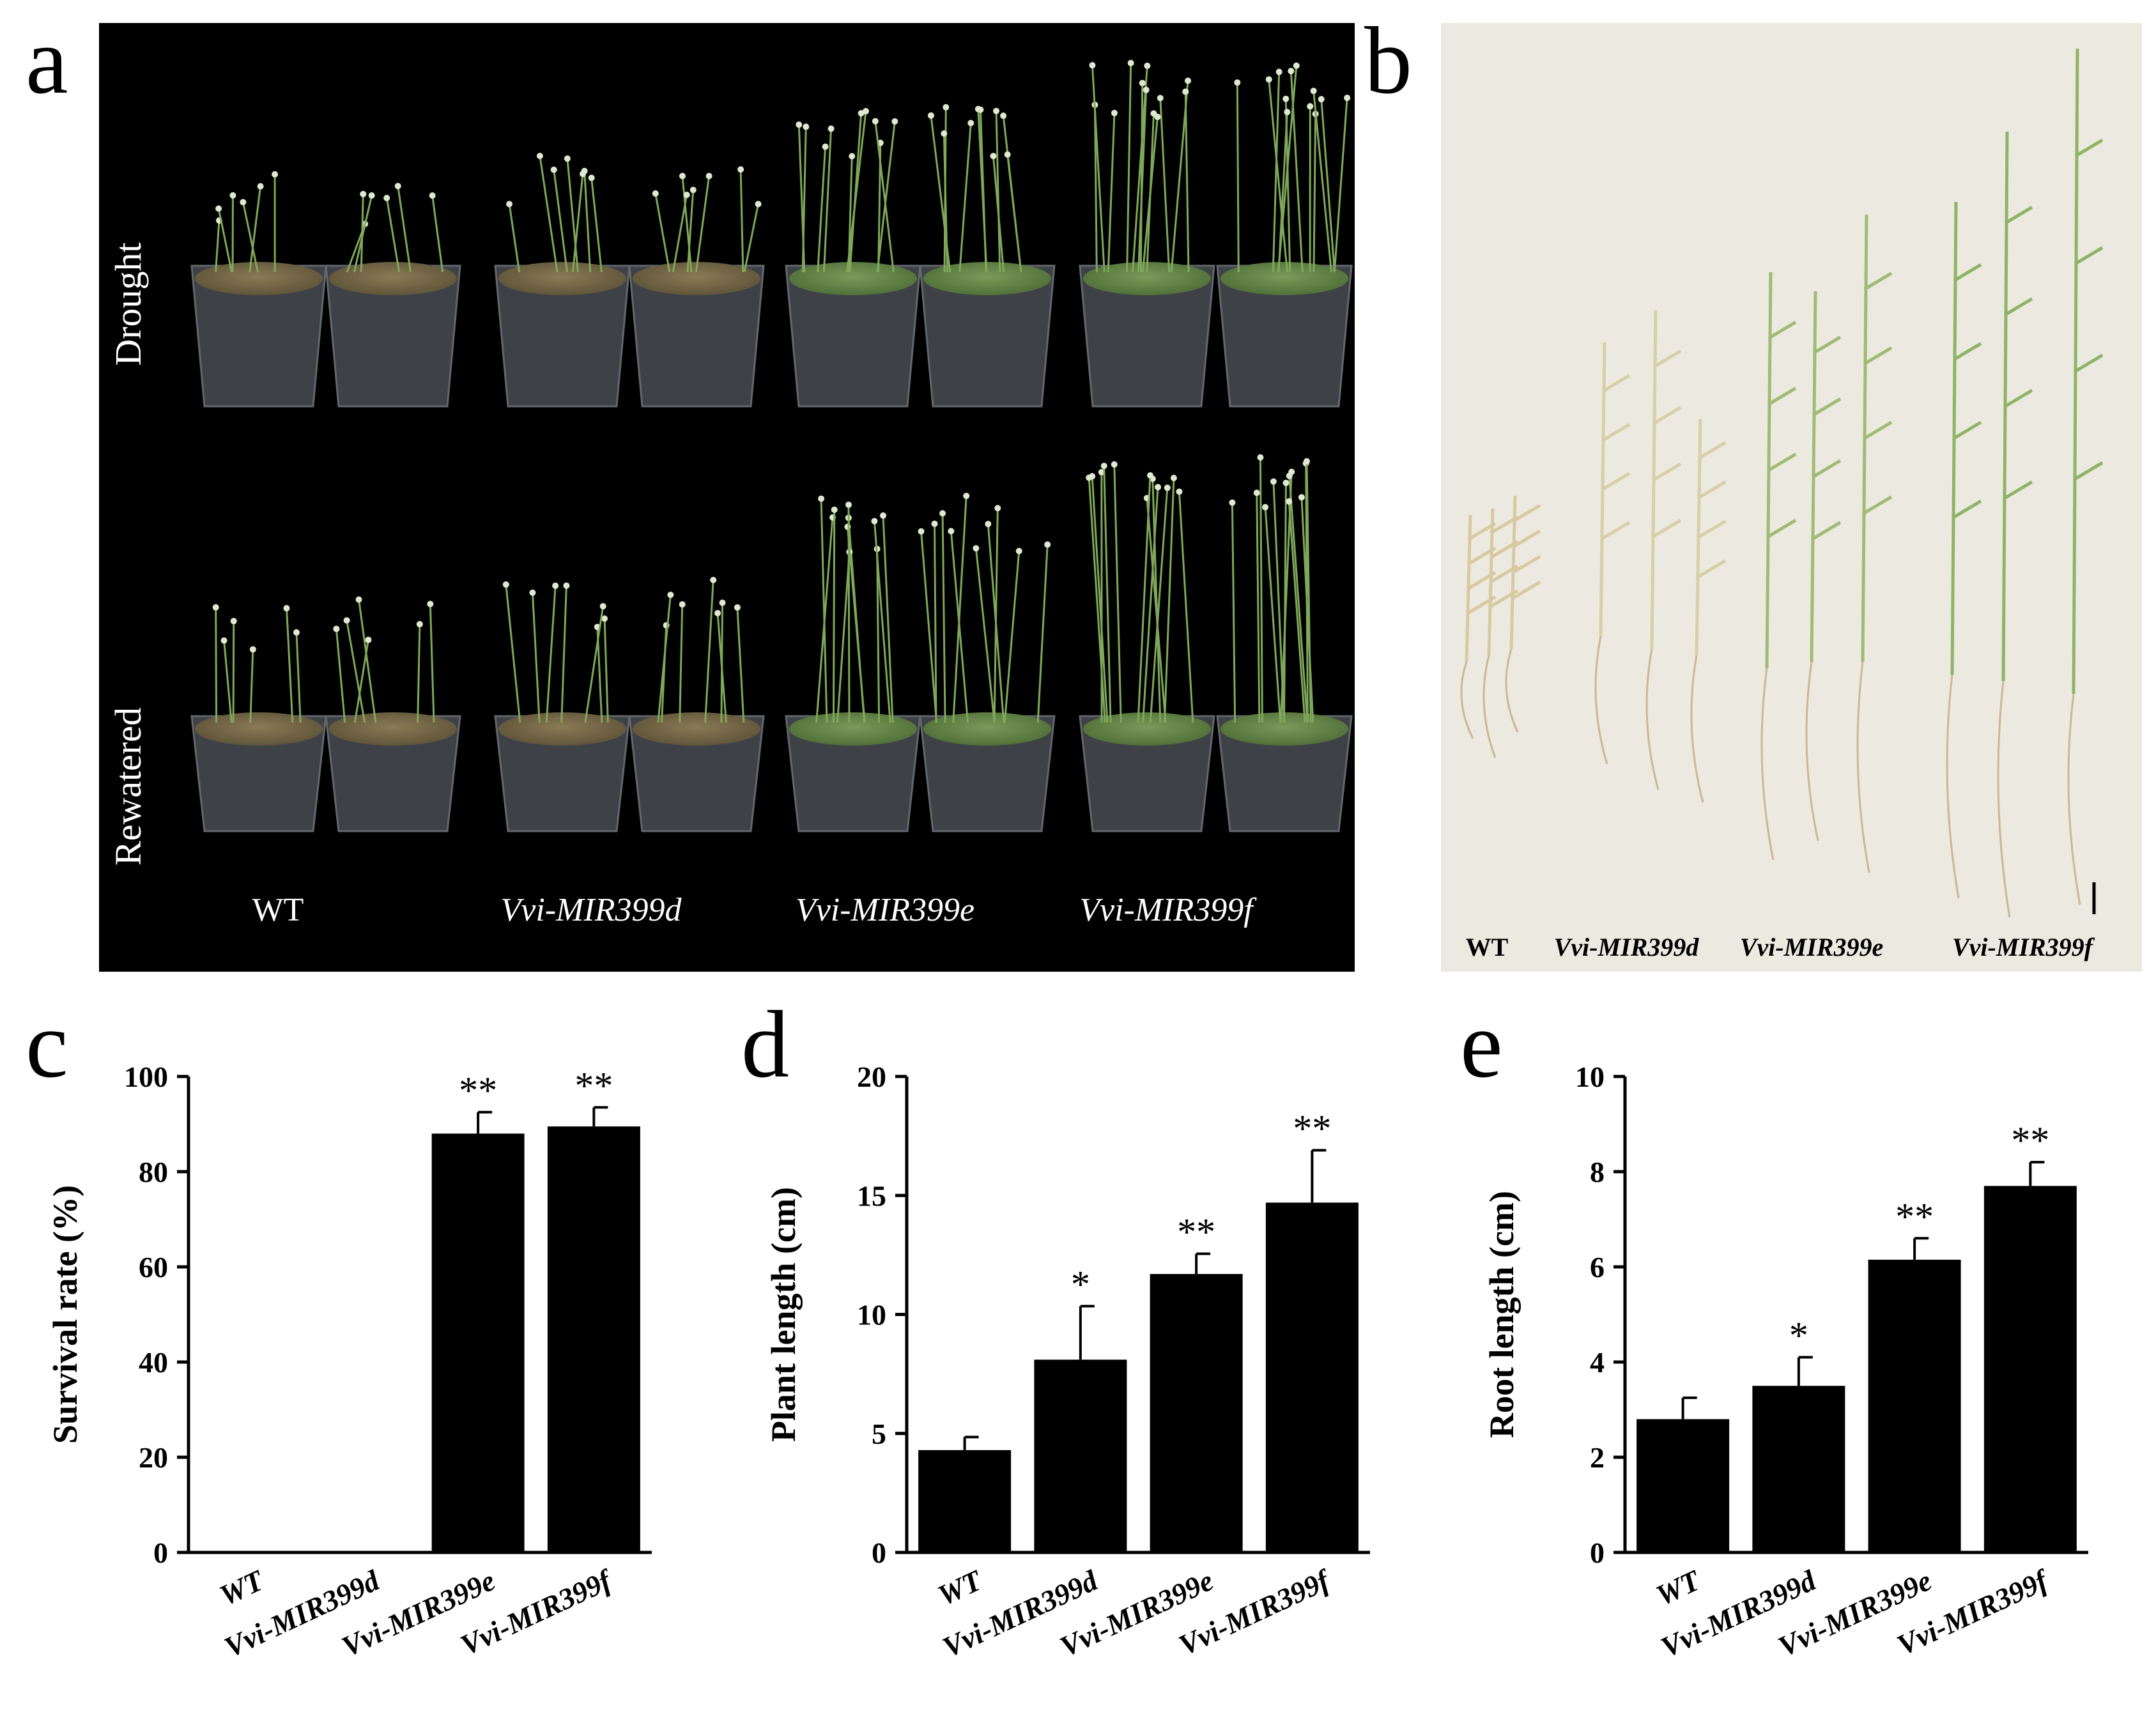 The width and height of the screenshot is (2156, 1723). I want to click on genotype-label-wt: WT, so click(278, 910).